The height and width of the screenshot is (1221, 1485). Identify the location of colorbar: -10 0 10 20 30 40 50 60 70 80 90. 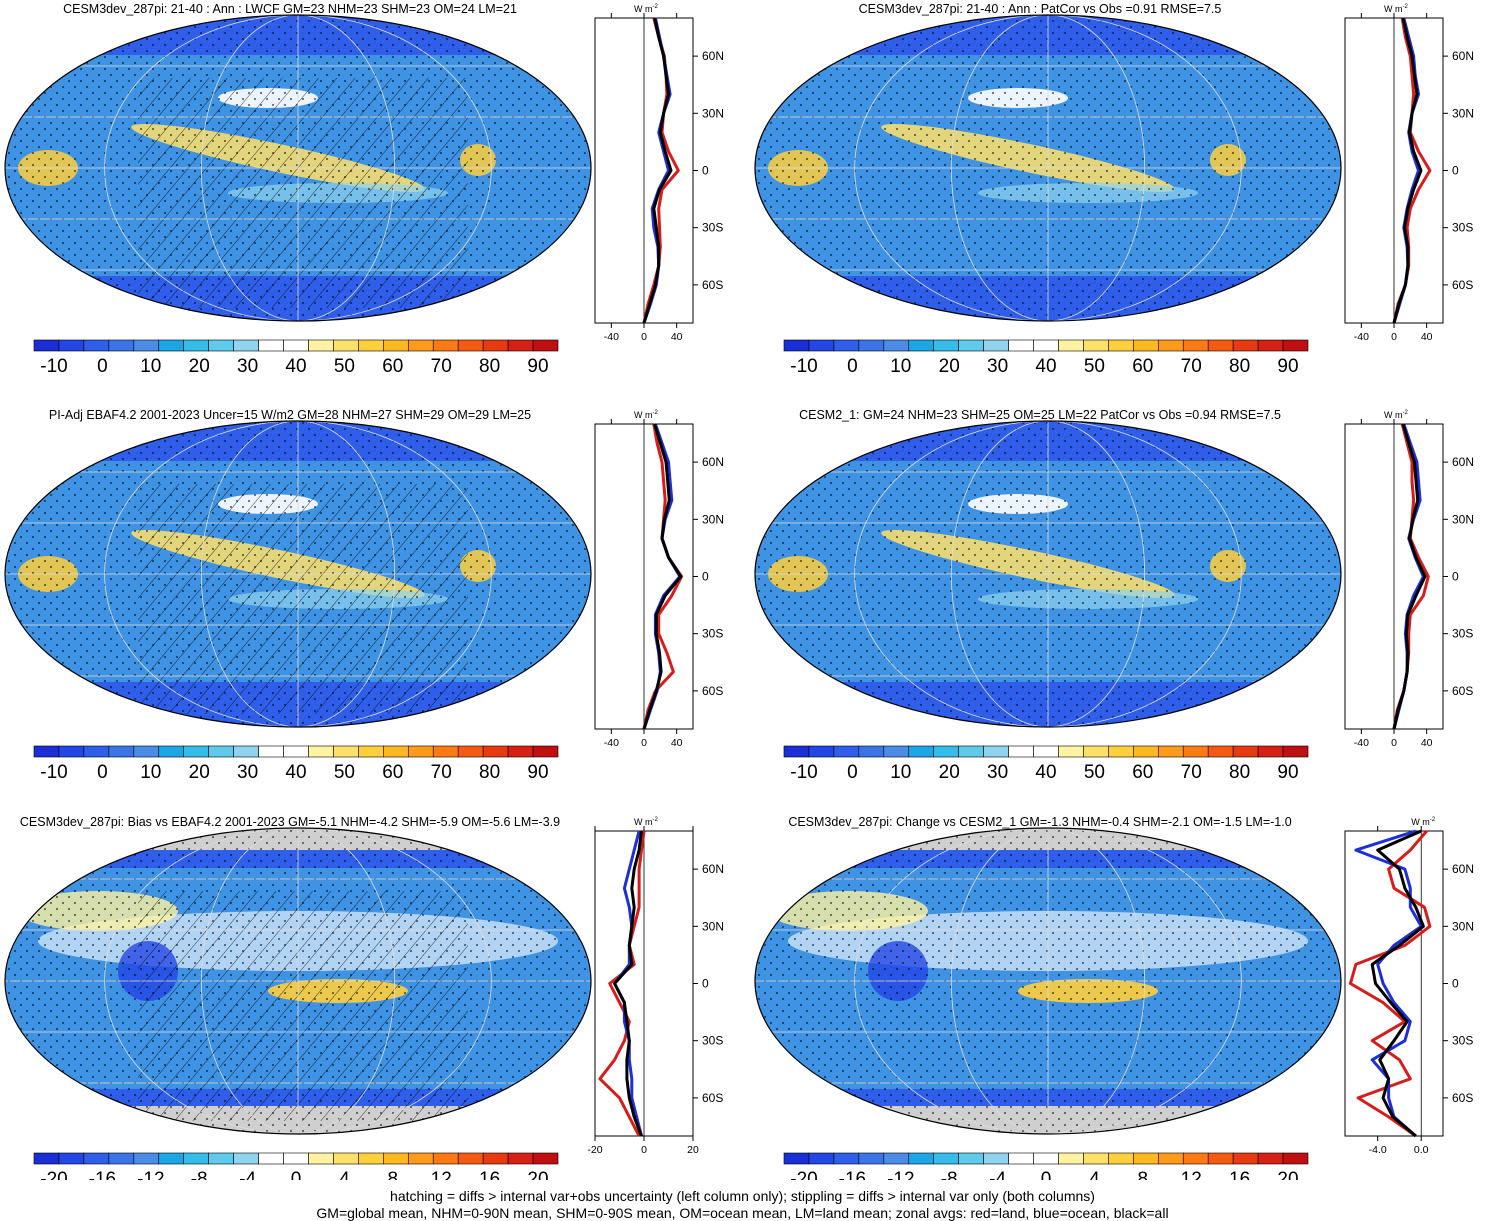
(1046, 764).